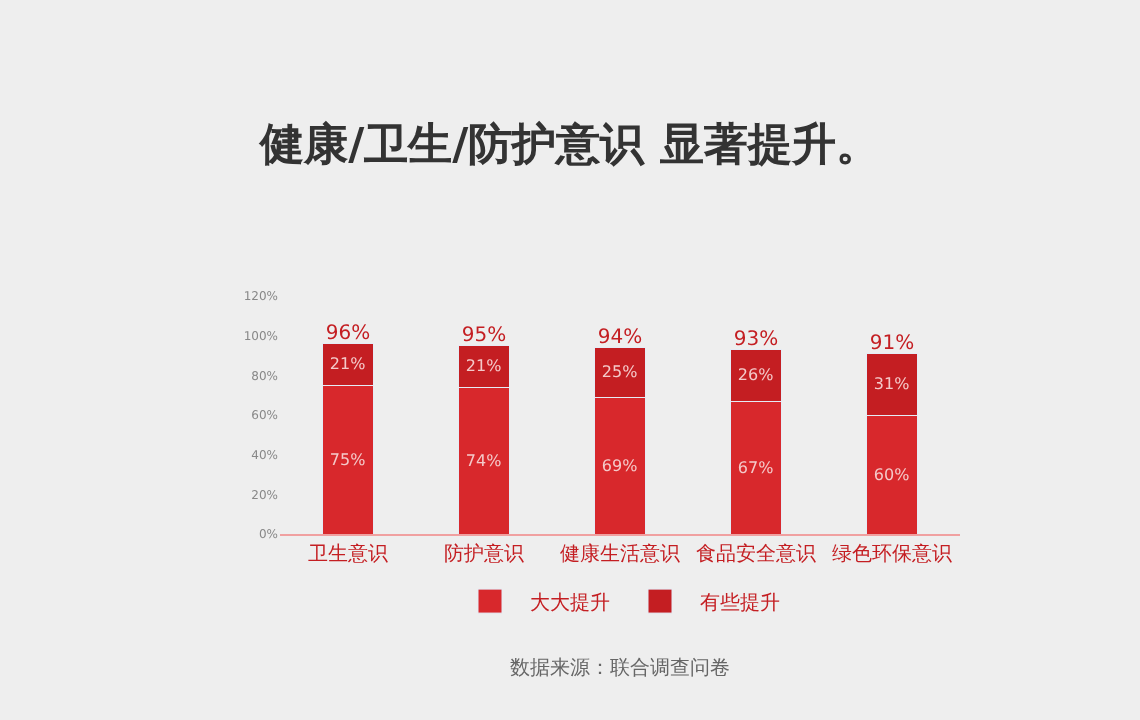  I want to click on data-label: 67%, so click(756, 467).